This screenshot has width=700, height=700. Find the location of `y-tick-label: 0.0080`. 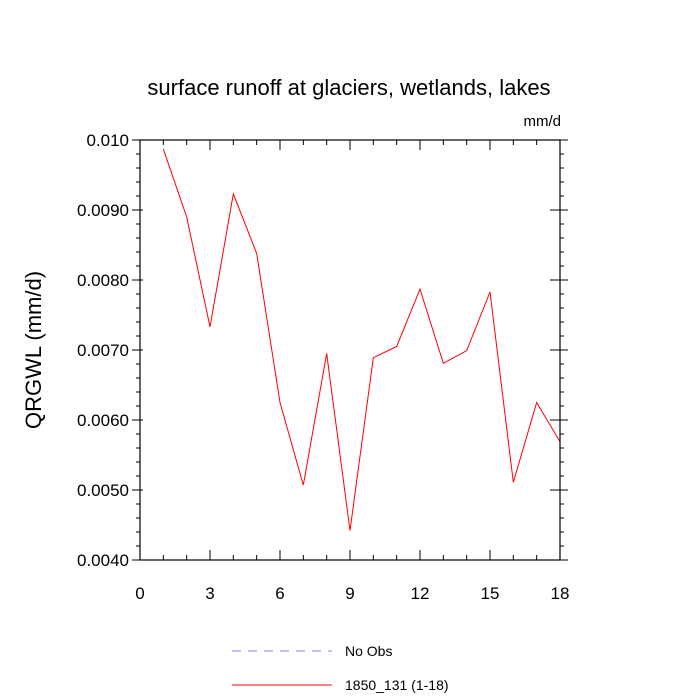

y-tick-label: 0.0080 is located at coordinates (103, 280).